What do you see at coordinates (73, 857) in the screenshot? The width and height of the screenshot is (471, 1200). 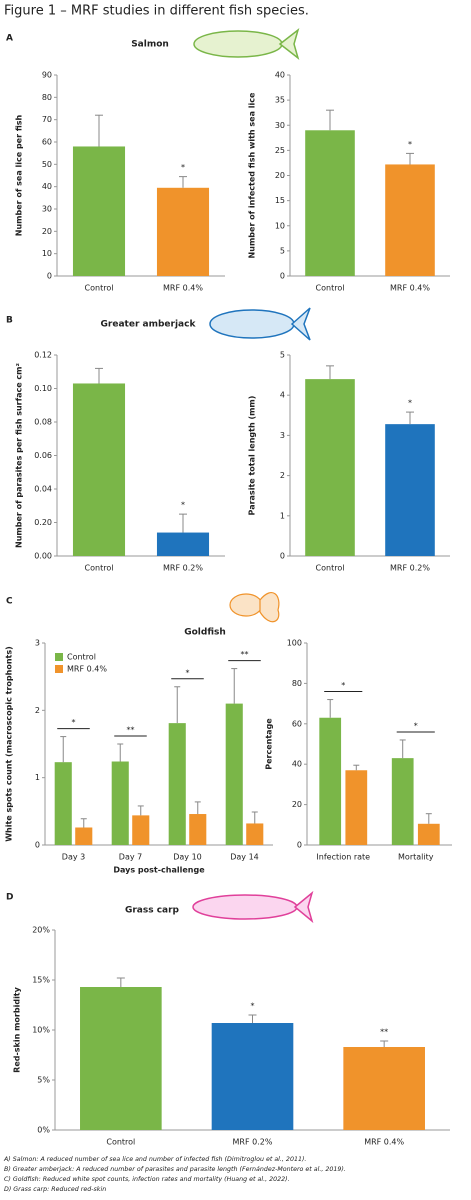 I see `x-tick-label: Day 3` at bounding box center [73, 857].